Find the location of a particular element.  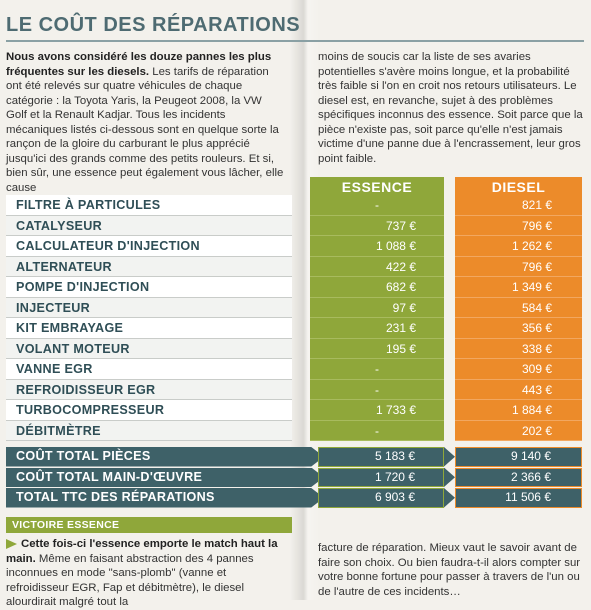

total-row: COÛT TOTAL PIÈCES 5 183 € 9 140 € is located at coordinates (295, 457).